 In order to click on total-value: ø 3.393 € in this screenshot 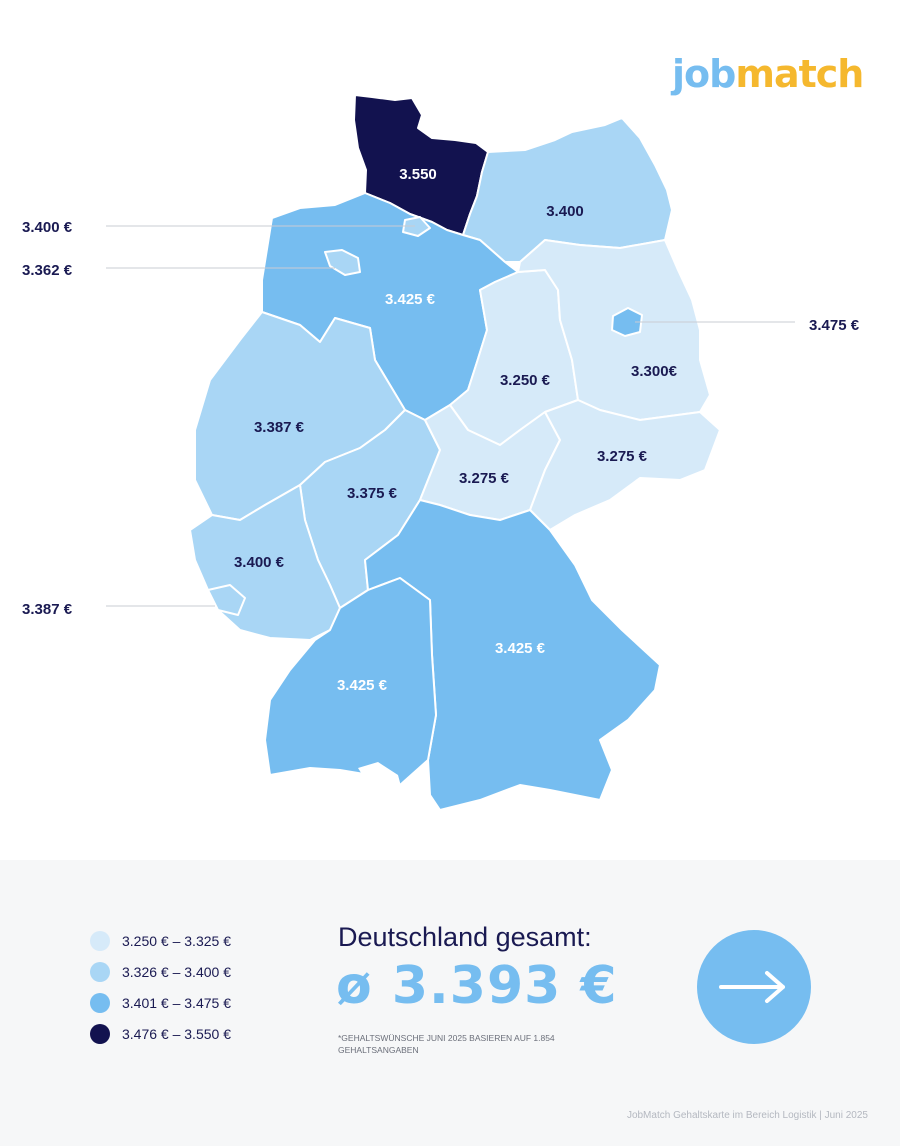, I will do `click(477, 986)`.